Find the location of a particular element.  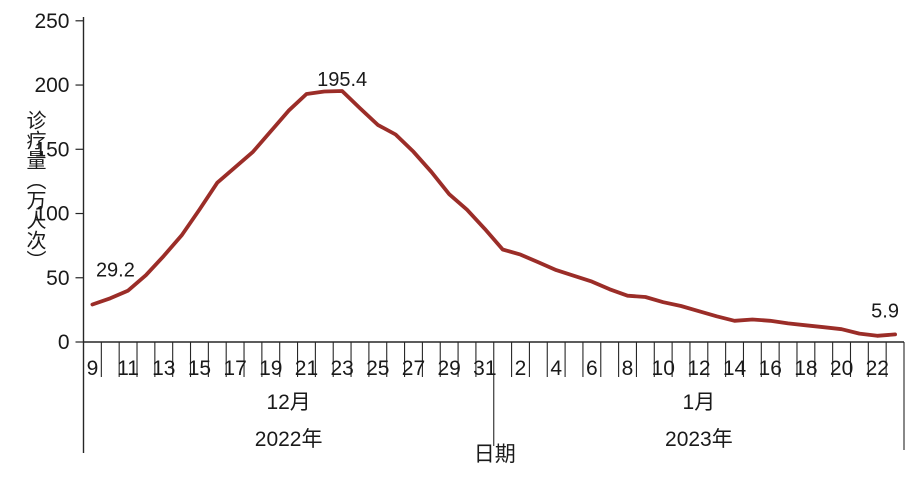

x-tick-label: 8 is located at coordinates (628, 368).